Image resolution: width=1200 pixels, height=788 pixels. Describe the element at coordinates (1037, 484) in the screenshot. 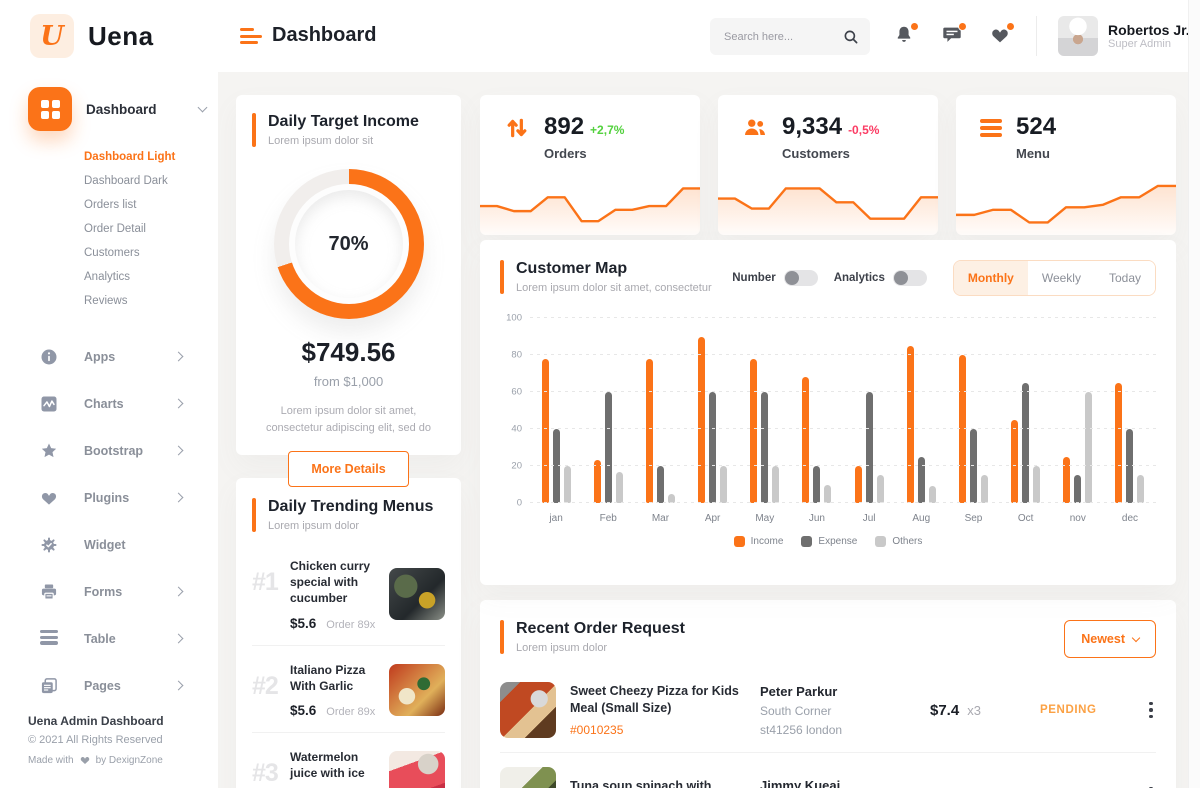

I see `bar-others-Oct` at that location.